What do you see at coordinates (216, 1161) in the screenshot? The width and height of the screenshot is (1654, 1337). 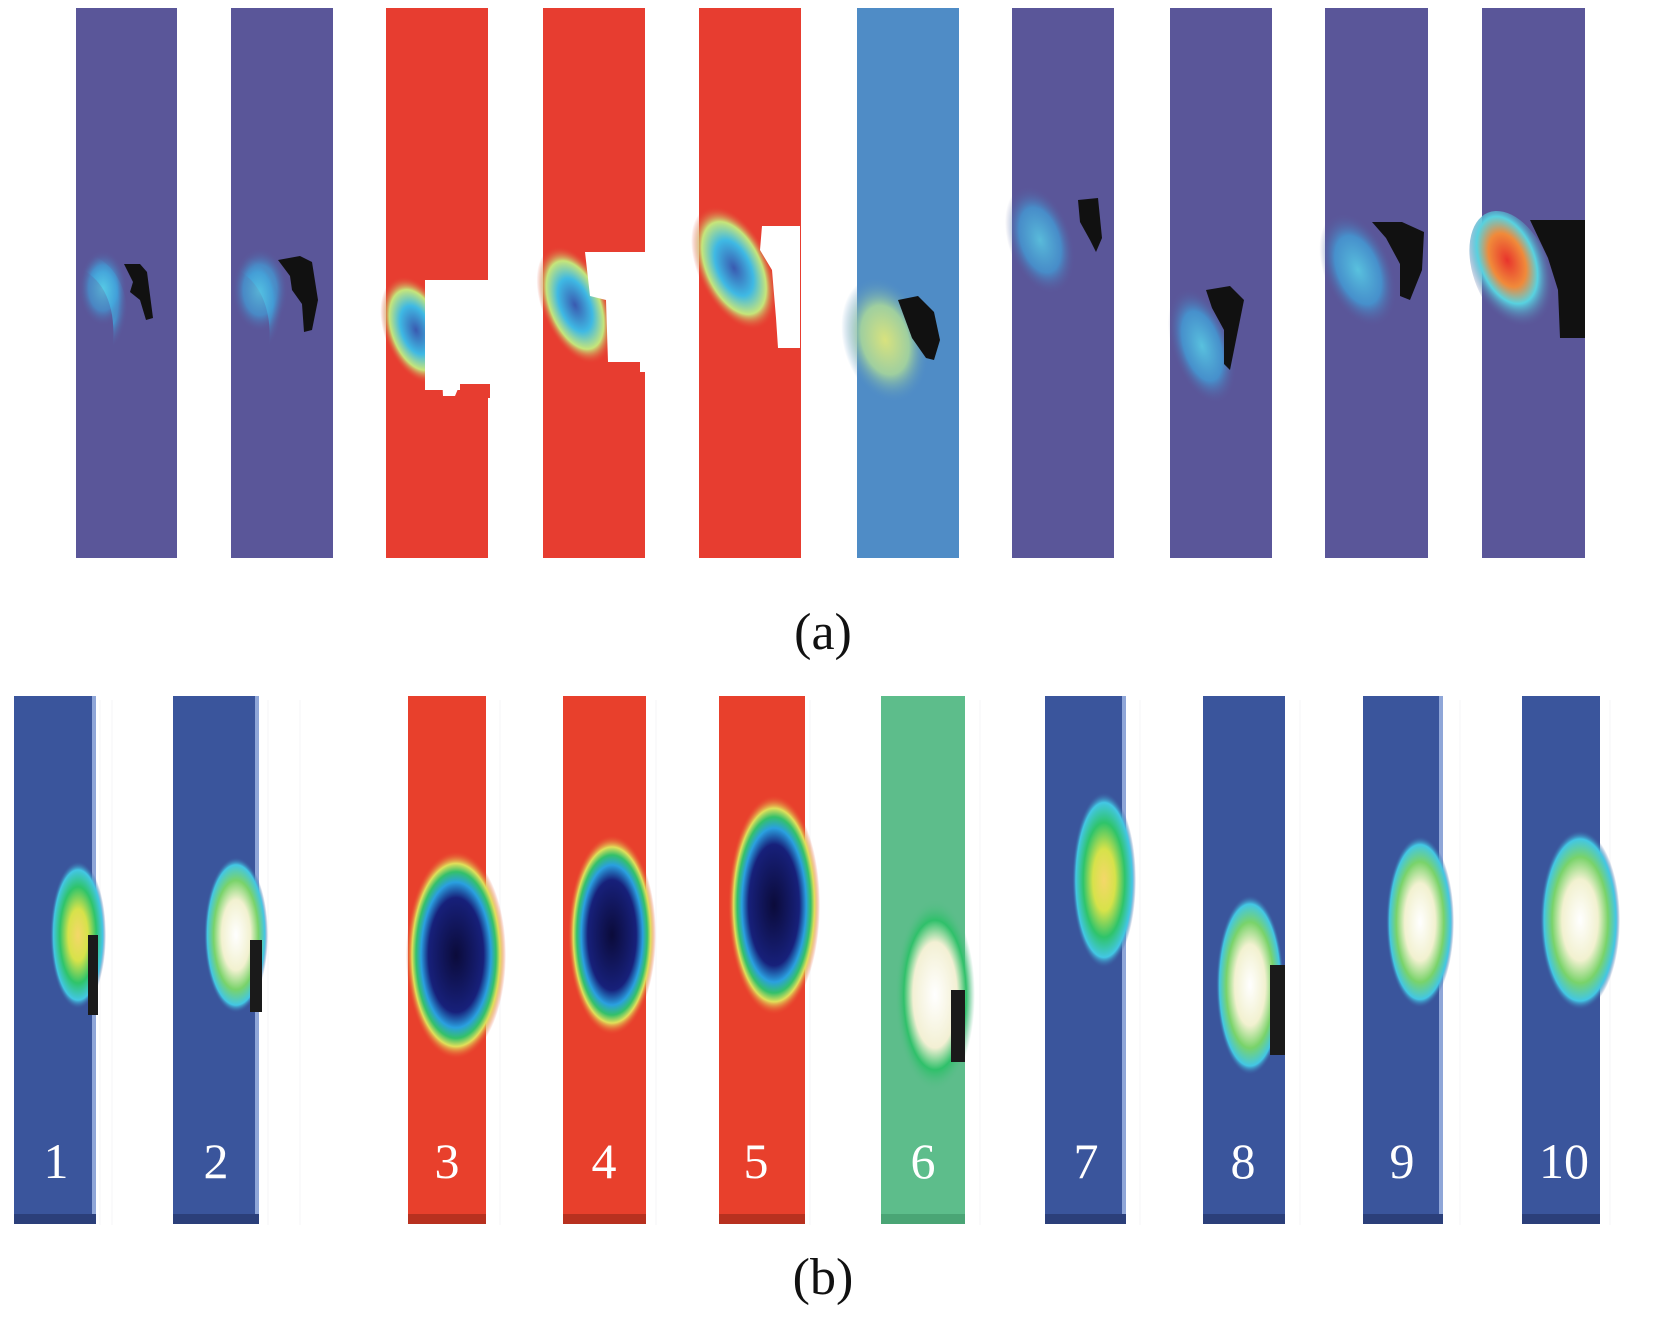 I see `panel-number-2: 2` at bounding box center [216, 1161].